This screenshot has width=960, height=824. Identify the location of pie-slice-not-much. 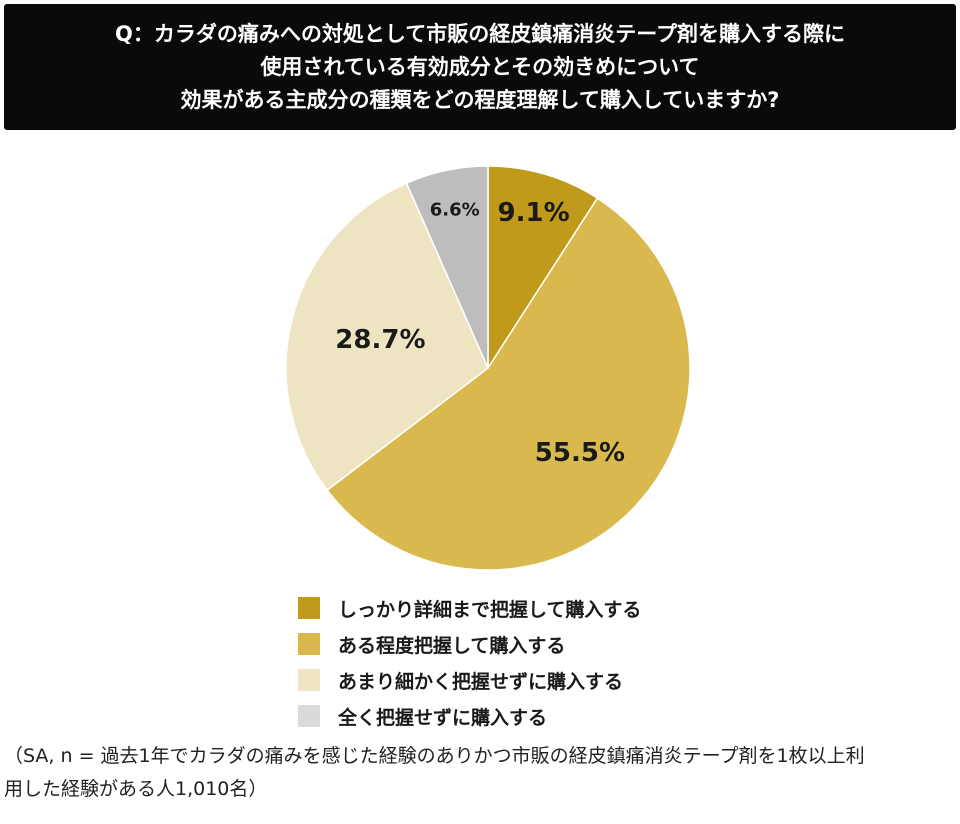
(387, 337).